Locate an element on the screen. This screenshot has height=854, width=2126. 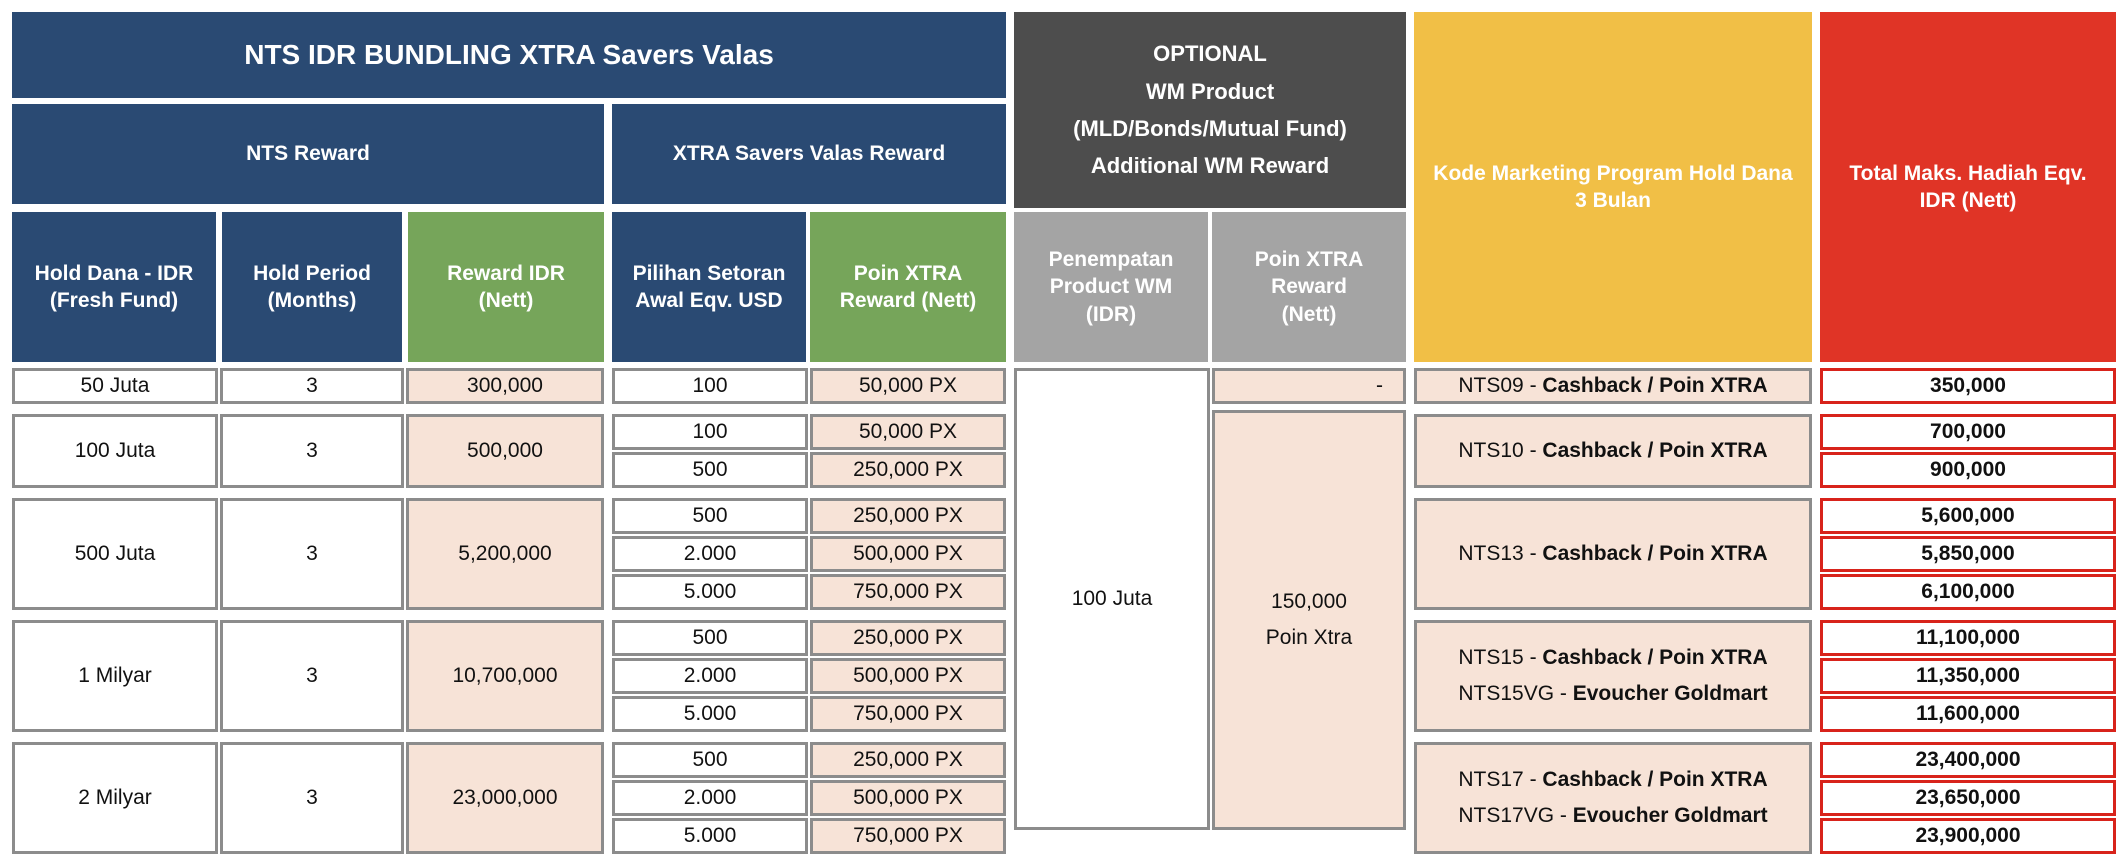
kode-program-code: NTS17 is located at coordinates (1491, 780).